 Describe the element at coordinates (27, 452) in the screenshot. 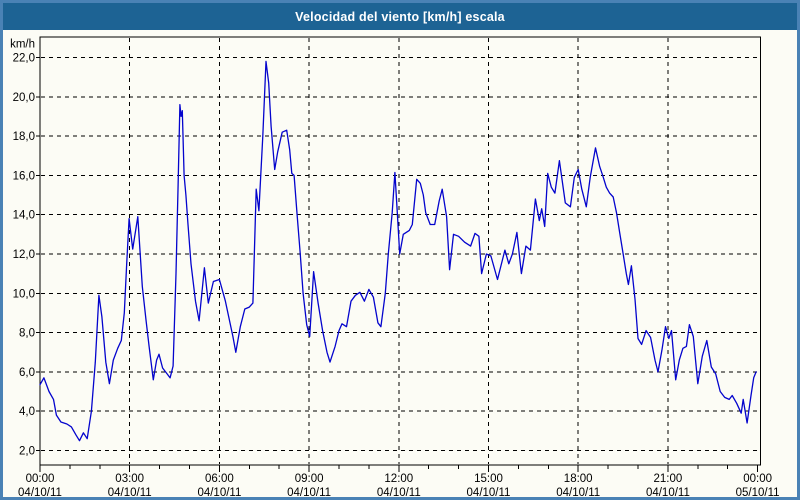

I see `y-tick-label: 2,0` at that location.